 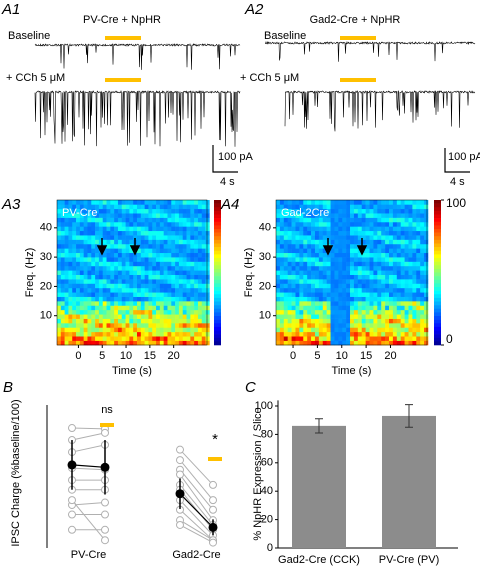 I want to click on pair-line, so click(x=88, y=469).